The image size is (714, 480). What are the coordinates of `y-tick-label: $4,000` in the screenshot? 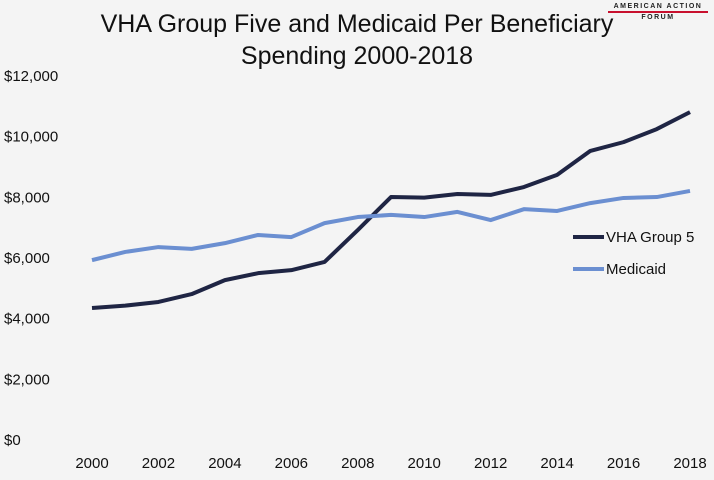 It's located at (27, 319).